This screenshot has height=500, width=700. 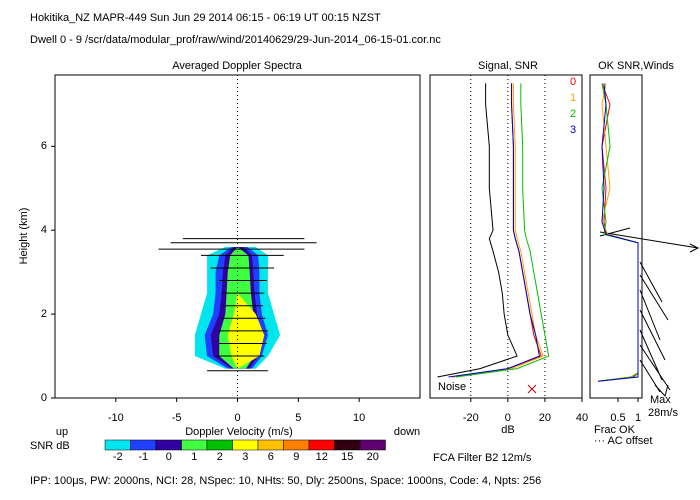 I want to click on y-tick-label: 4, so click(x=44, y=230).